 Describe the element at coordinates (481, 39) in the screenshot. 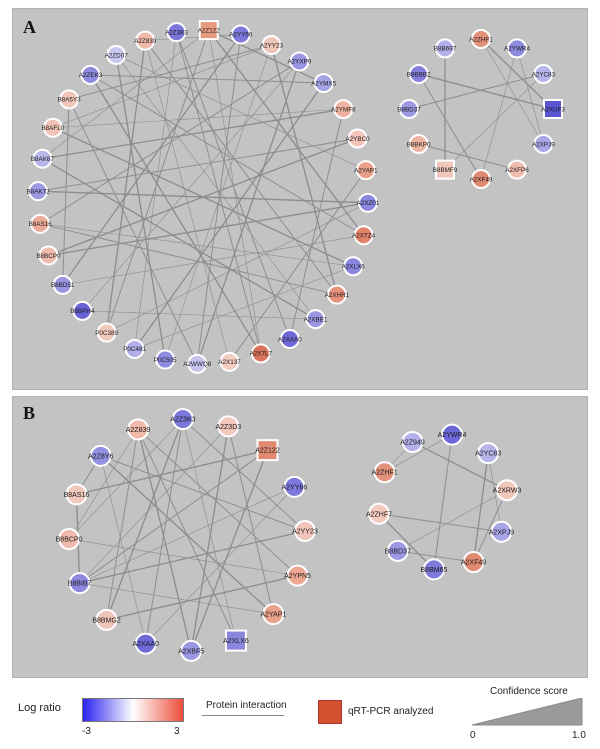

I see `node-label: A2ZHF1` at that location.